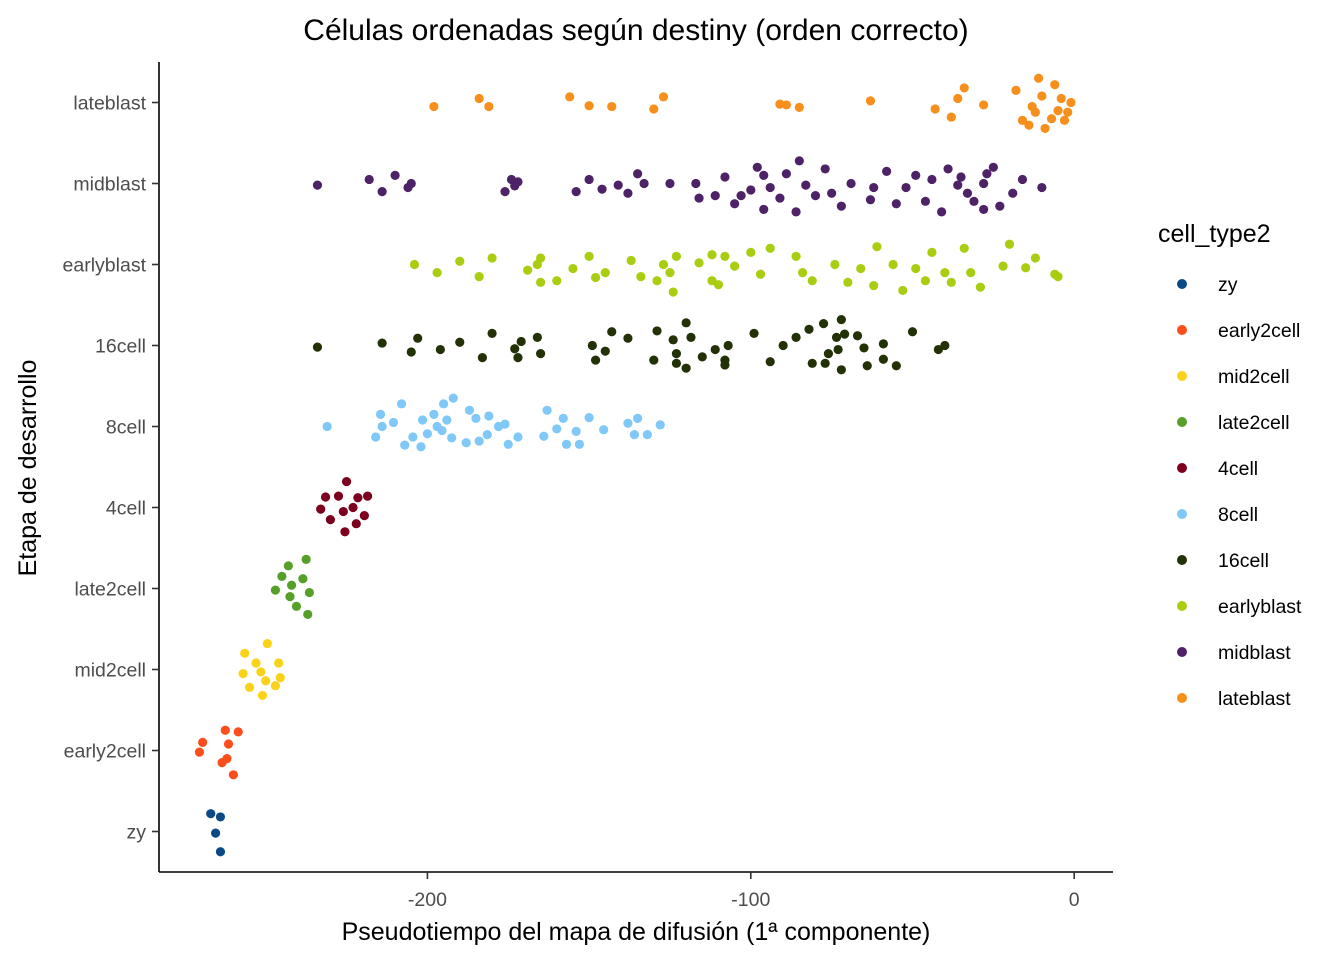 The height and width of the screenshot is (960, 1344). Describe the element at coordinates (105, 266) in the screenshot. I see `y-tick-label: earlyblast` at that location.